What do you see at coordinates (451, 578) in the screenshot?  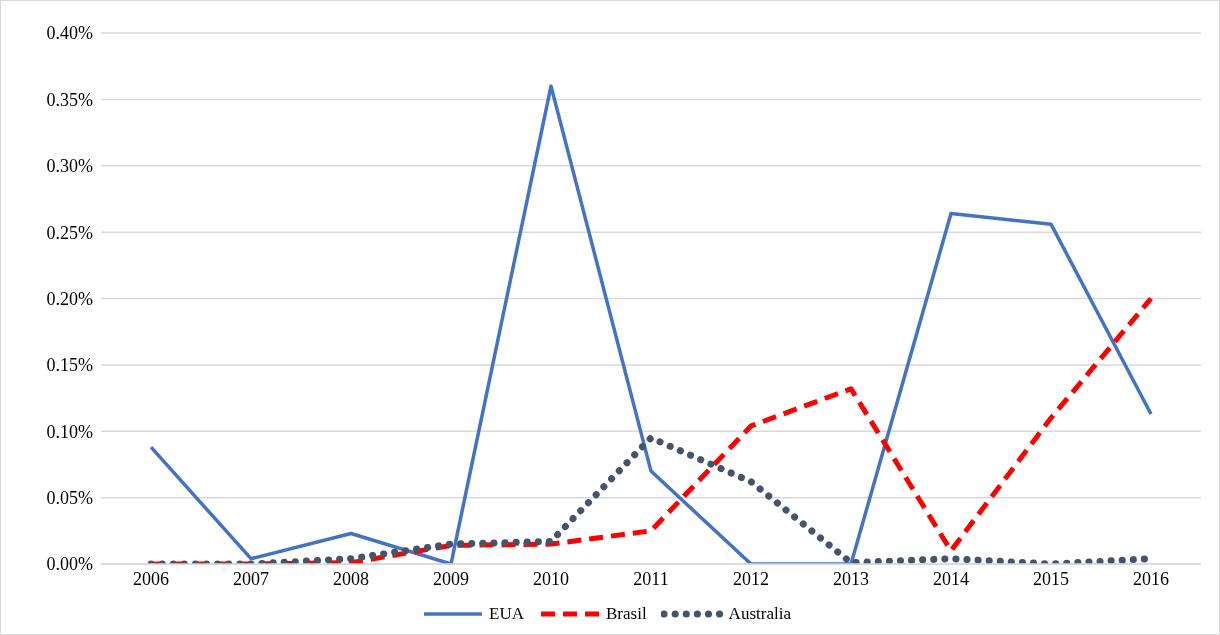 I see `x-tick-label: 2009` at bounding box center [451, 578].